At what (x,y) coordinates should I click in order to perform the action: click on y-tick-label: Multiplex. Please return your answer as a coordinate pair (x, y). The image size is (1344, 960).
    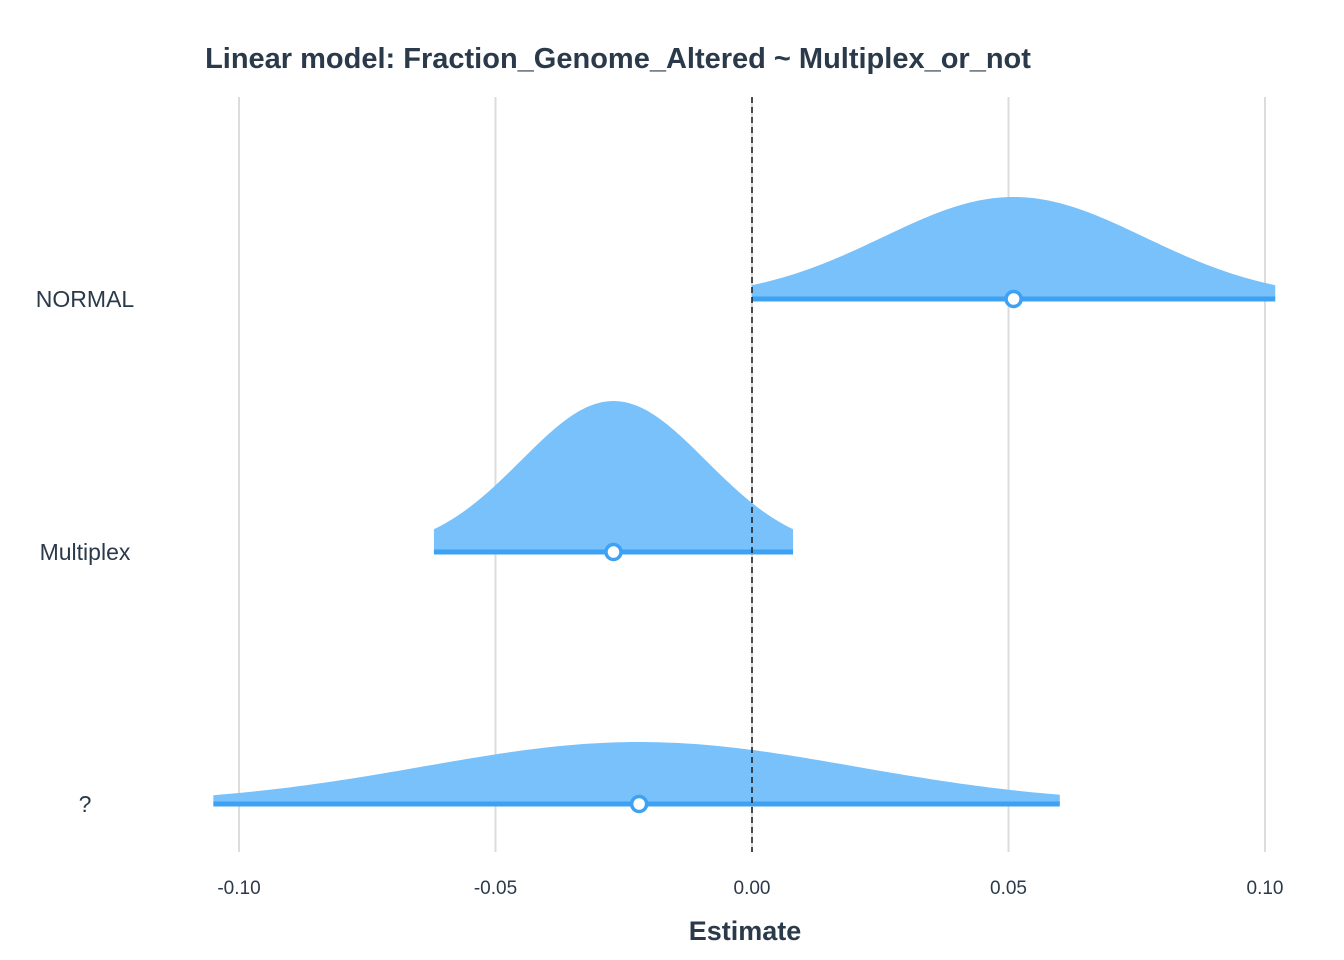
    Looking at the image, I should click on (85, 552).